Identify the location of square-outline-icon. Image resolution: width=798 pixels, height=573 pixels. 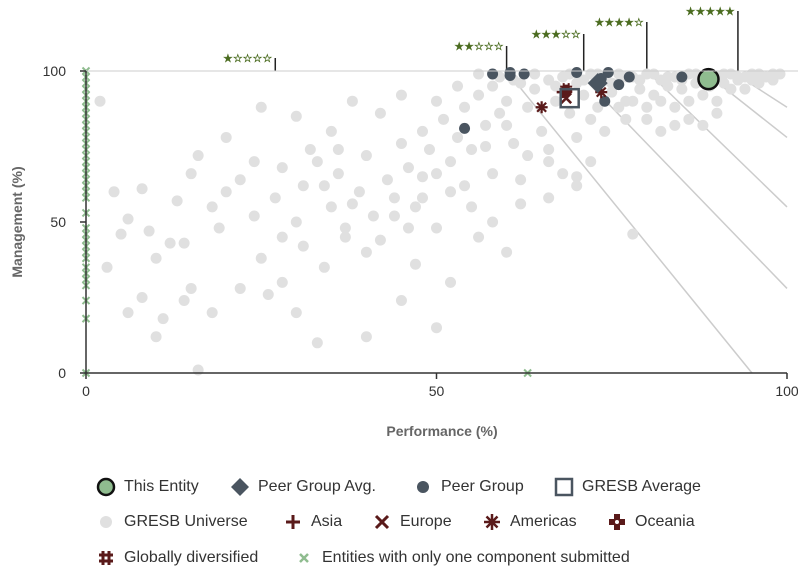
(564, 487).